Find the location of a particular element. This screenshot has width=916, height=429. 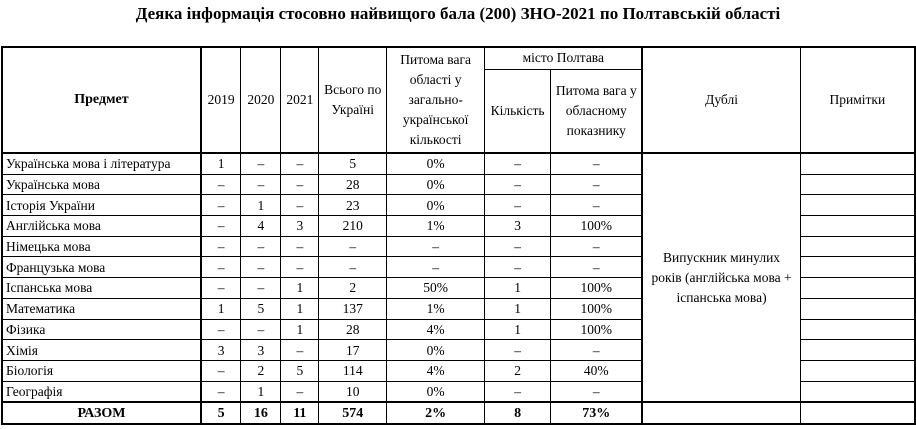

cell-share-region: 50% is located at coordinates (436, 288).